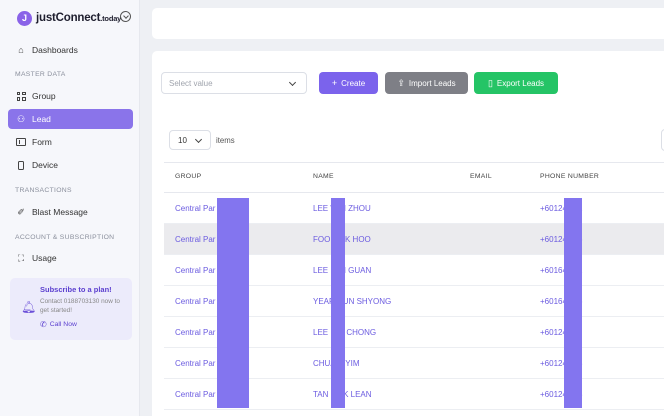 The height and width of the screenshot is (416, 664). I want to click on promo-title: Subscribe to a plan!, so click(76, 289).